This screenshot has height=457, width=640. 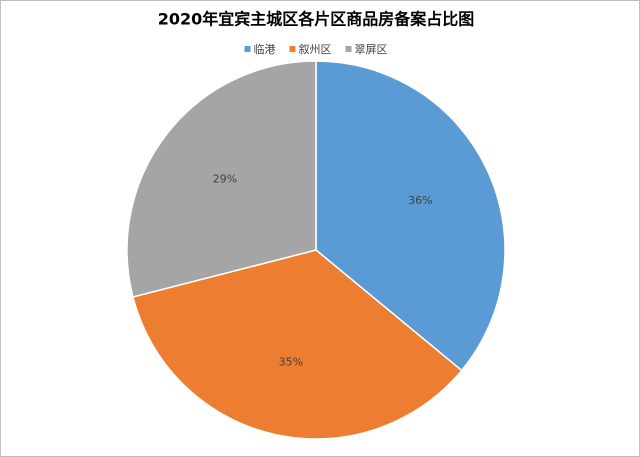 What do you see at coordinates (265, 49) in the screenshot?
I see `legend-label: 临港` at bounding box center [265, 49].